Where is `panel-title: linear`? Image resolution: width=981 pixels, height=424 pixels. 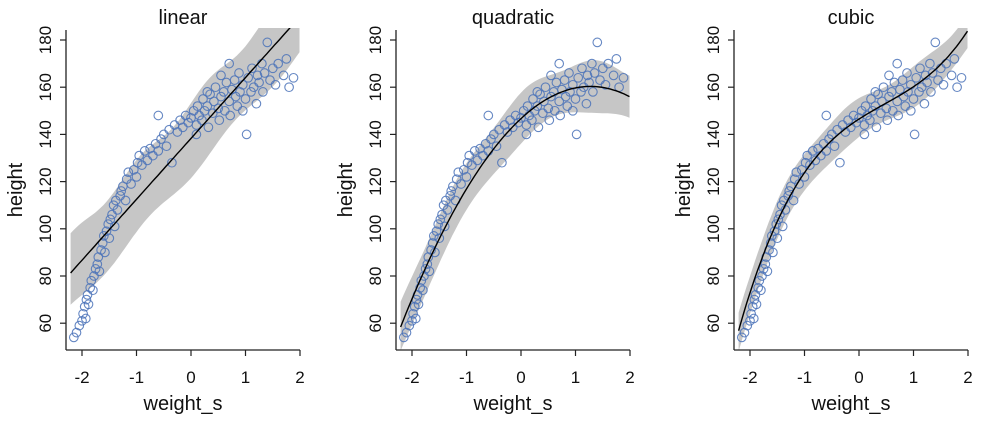
panel-title: linear is located at coordinates (183, 18).